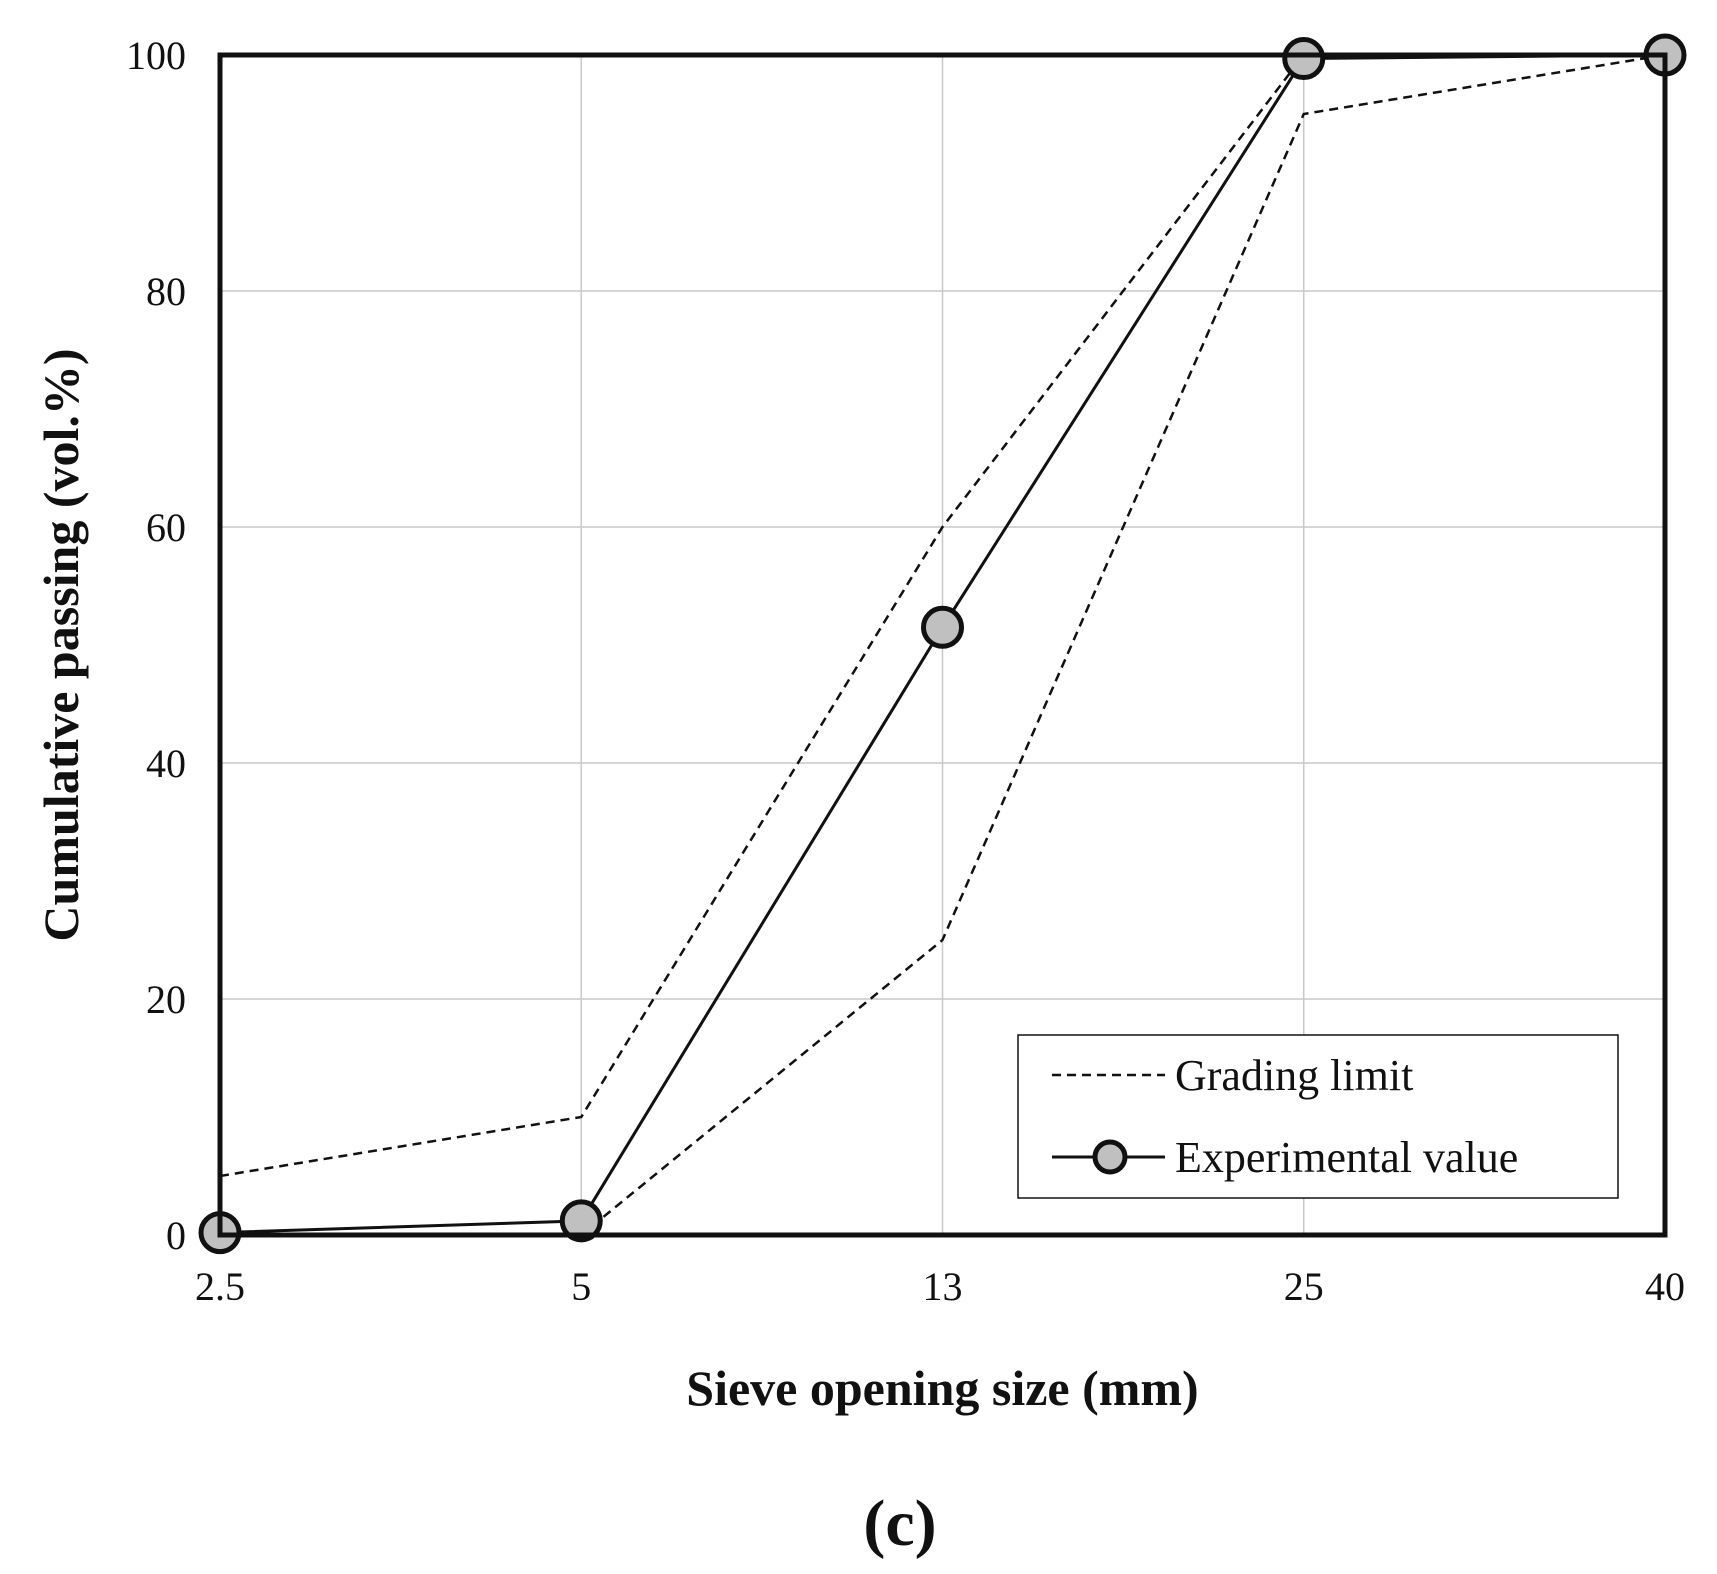 This screenshot has width=1717, height=1574. Describe the element at coordinates (220, 1286) in the screenshot. I see `x-tick-label-2.5: 2.5` at that location.